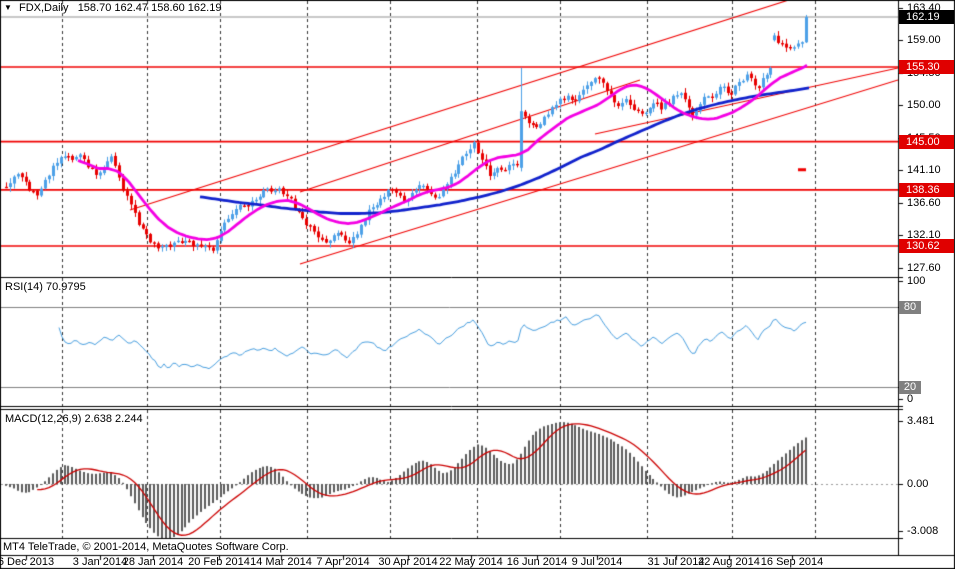  What do you see at coordinates (343, 562) in the screenshot?
I see `date-label: 7 Apr 2014` at bounding box center [343, 562].